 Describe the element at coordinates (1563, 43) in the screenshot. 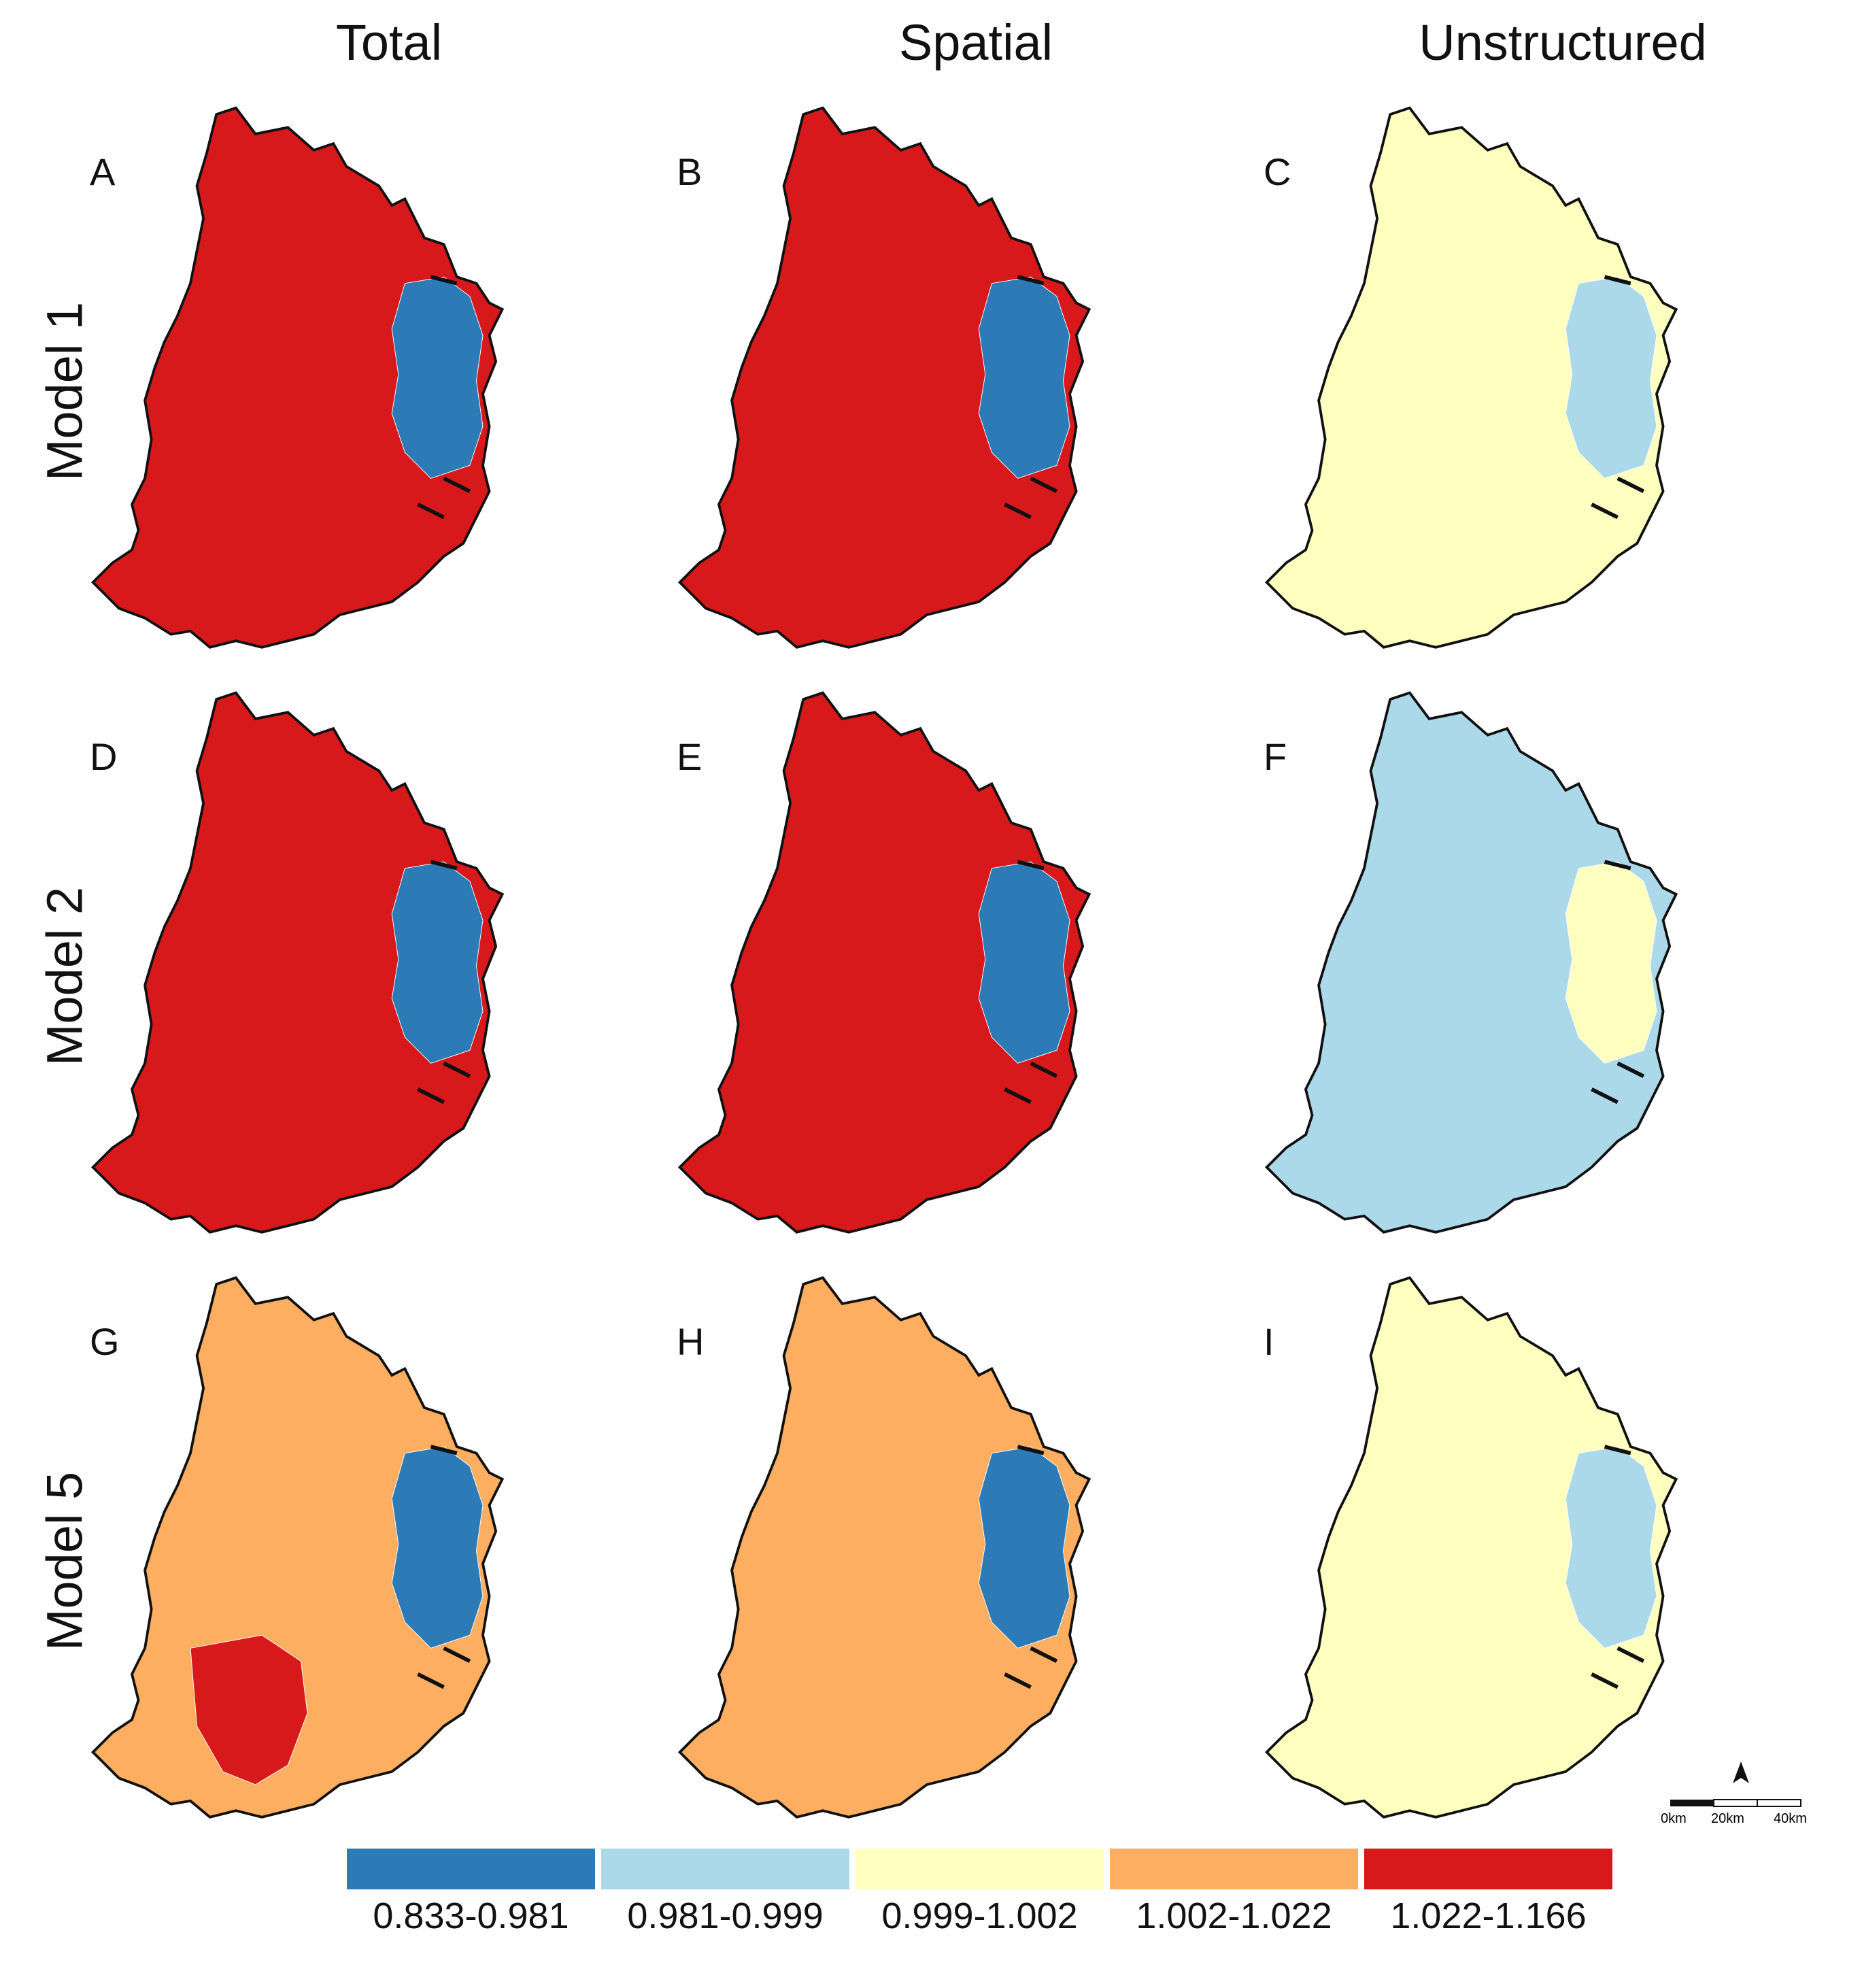

I see `column-title-unstructured: Unstructured` at that location.